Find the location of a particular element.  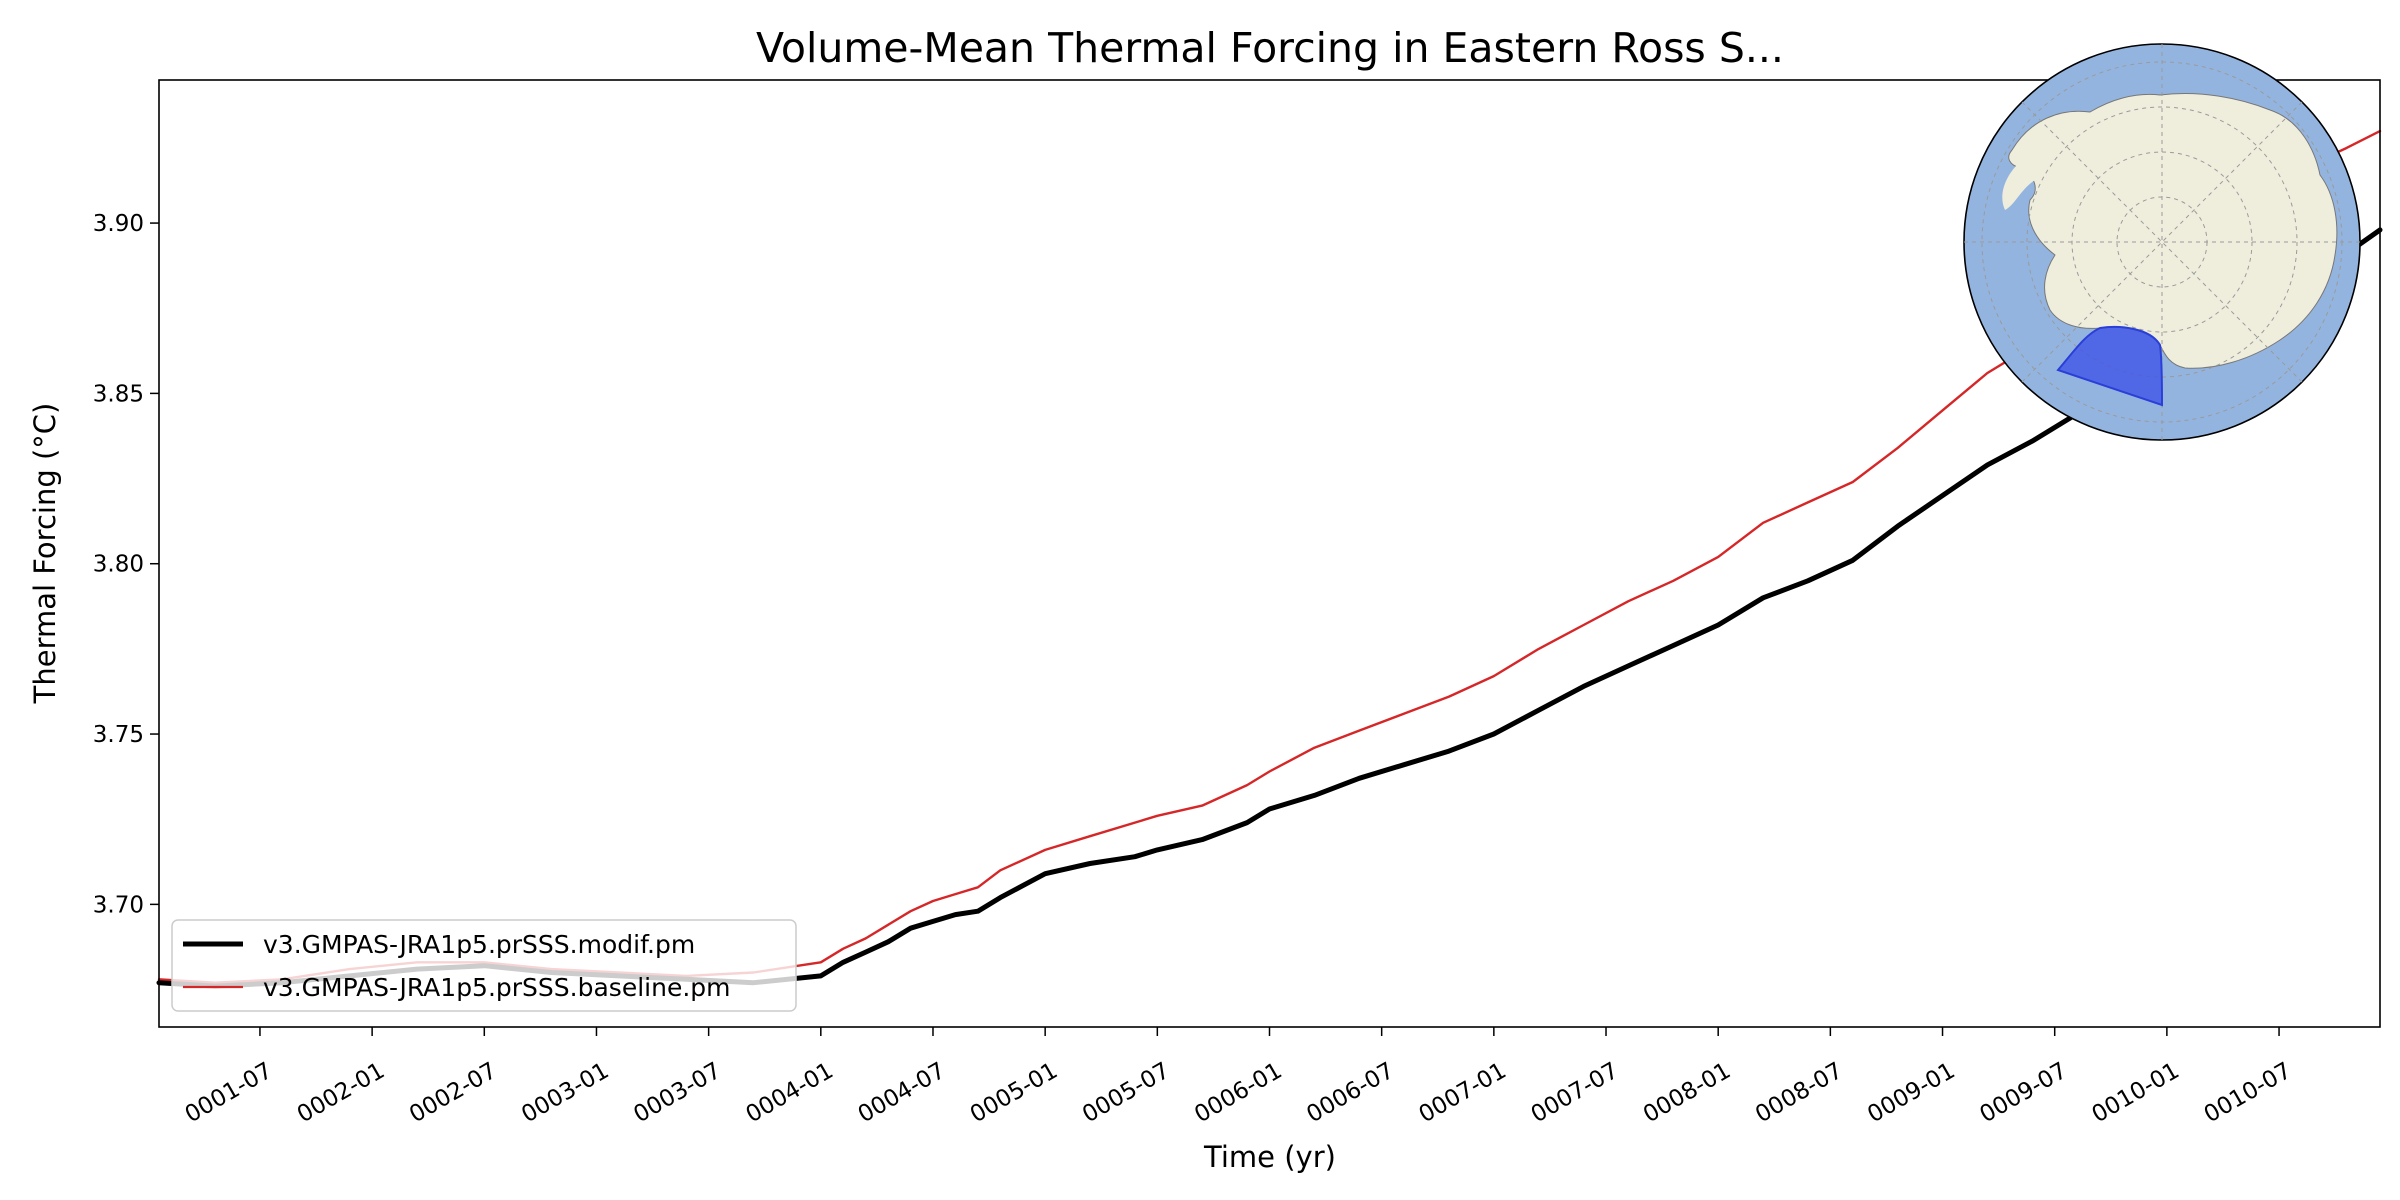

antarctica-inset-map is located at coordinates (2162, 242).